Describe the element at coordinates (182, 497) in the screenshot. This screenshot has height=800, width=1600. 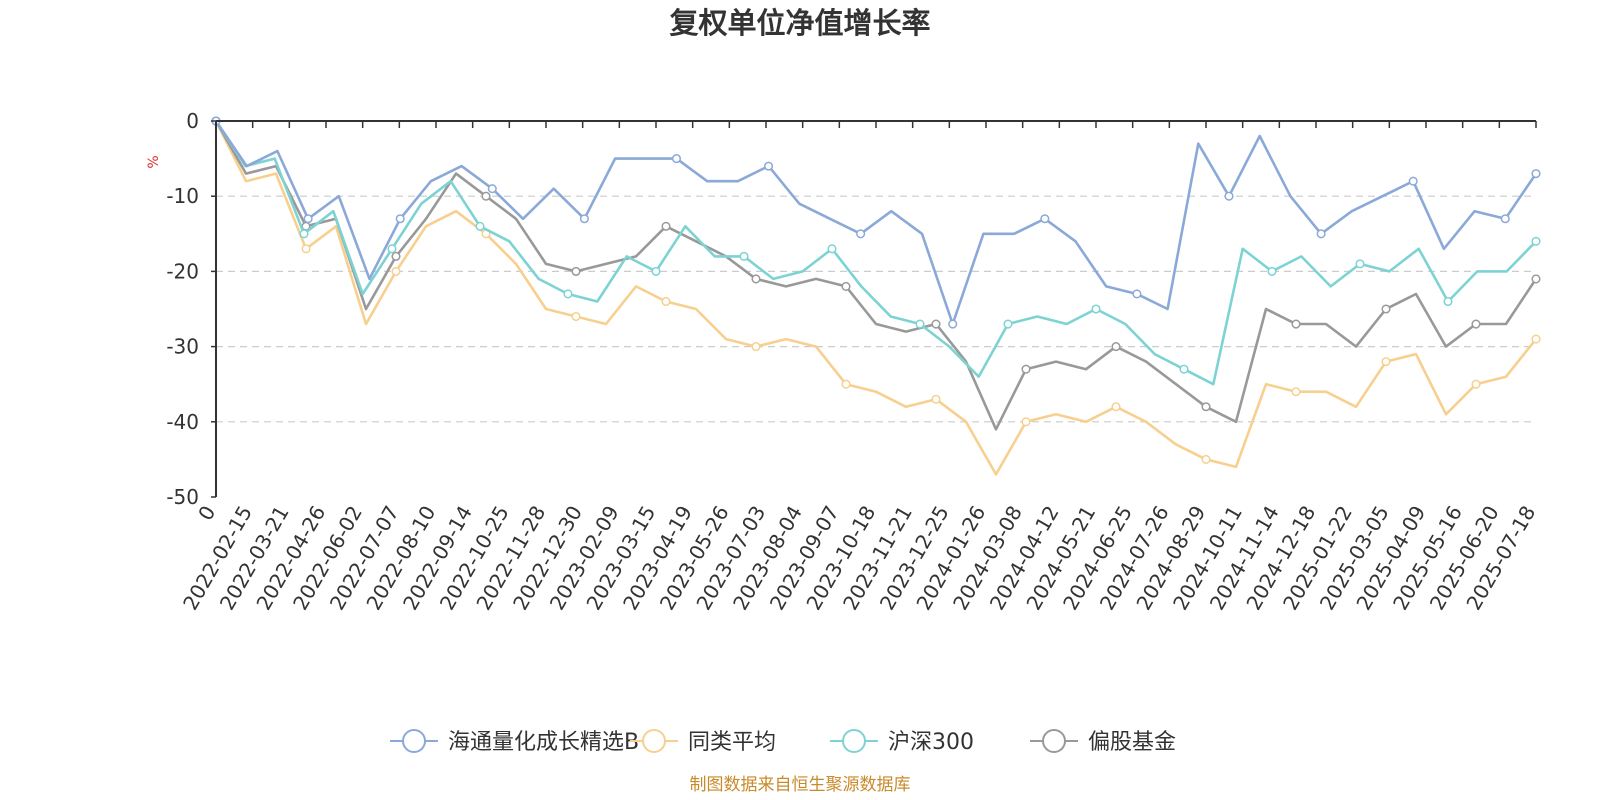
I see `y-tick-label: -50` at that location.